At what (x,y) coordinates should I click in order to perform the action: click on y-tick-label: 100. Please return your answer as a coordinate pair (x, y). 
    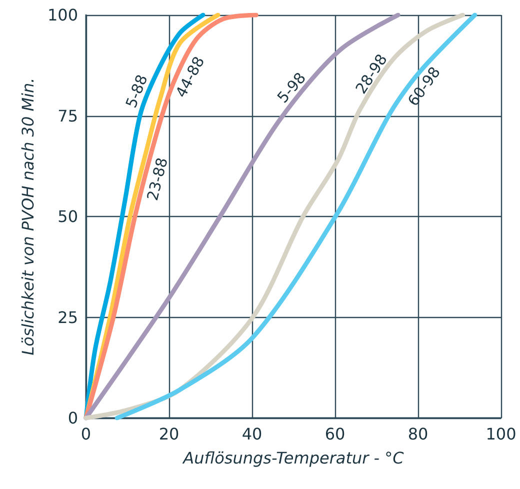
    Looking at the image, I should click on (62, 15).